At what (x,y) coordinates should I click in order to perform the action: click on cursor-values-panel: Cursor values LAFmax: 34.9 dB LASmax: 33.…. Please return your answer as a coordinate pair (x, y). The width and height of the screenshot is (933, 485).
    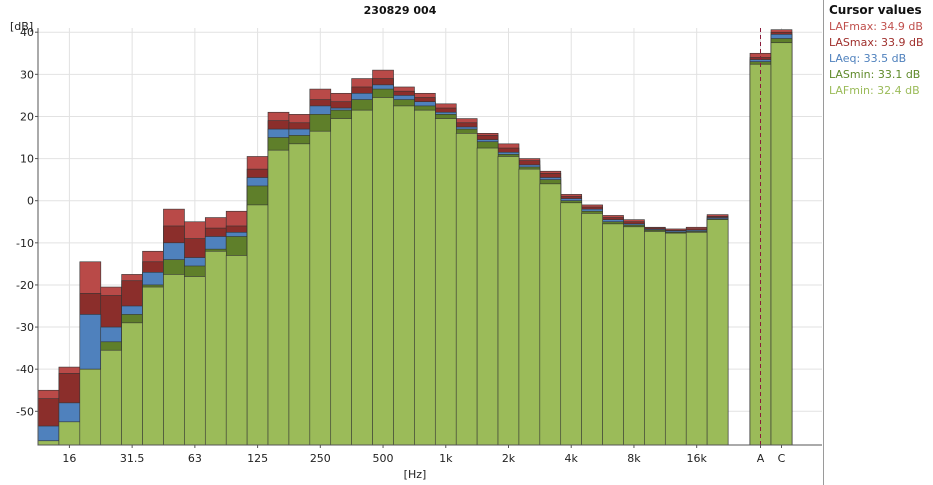
    Looking at the image, I should click on (878, 242).